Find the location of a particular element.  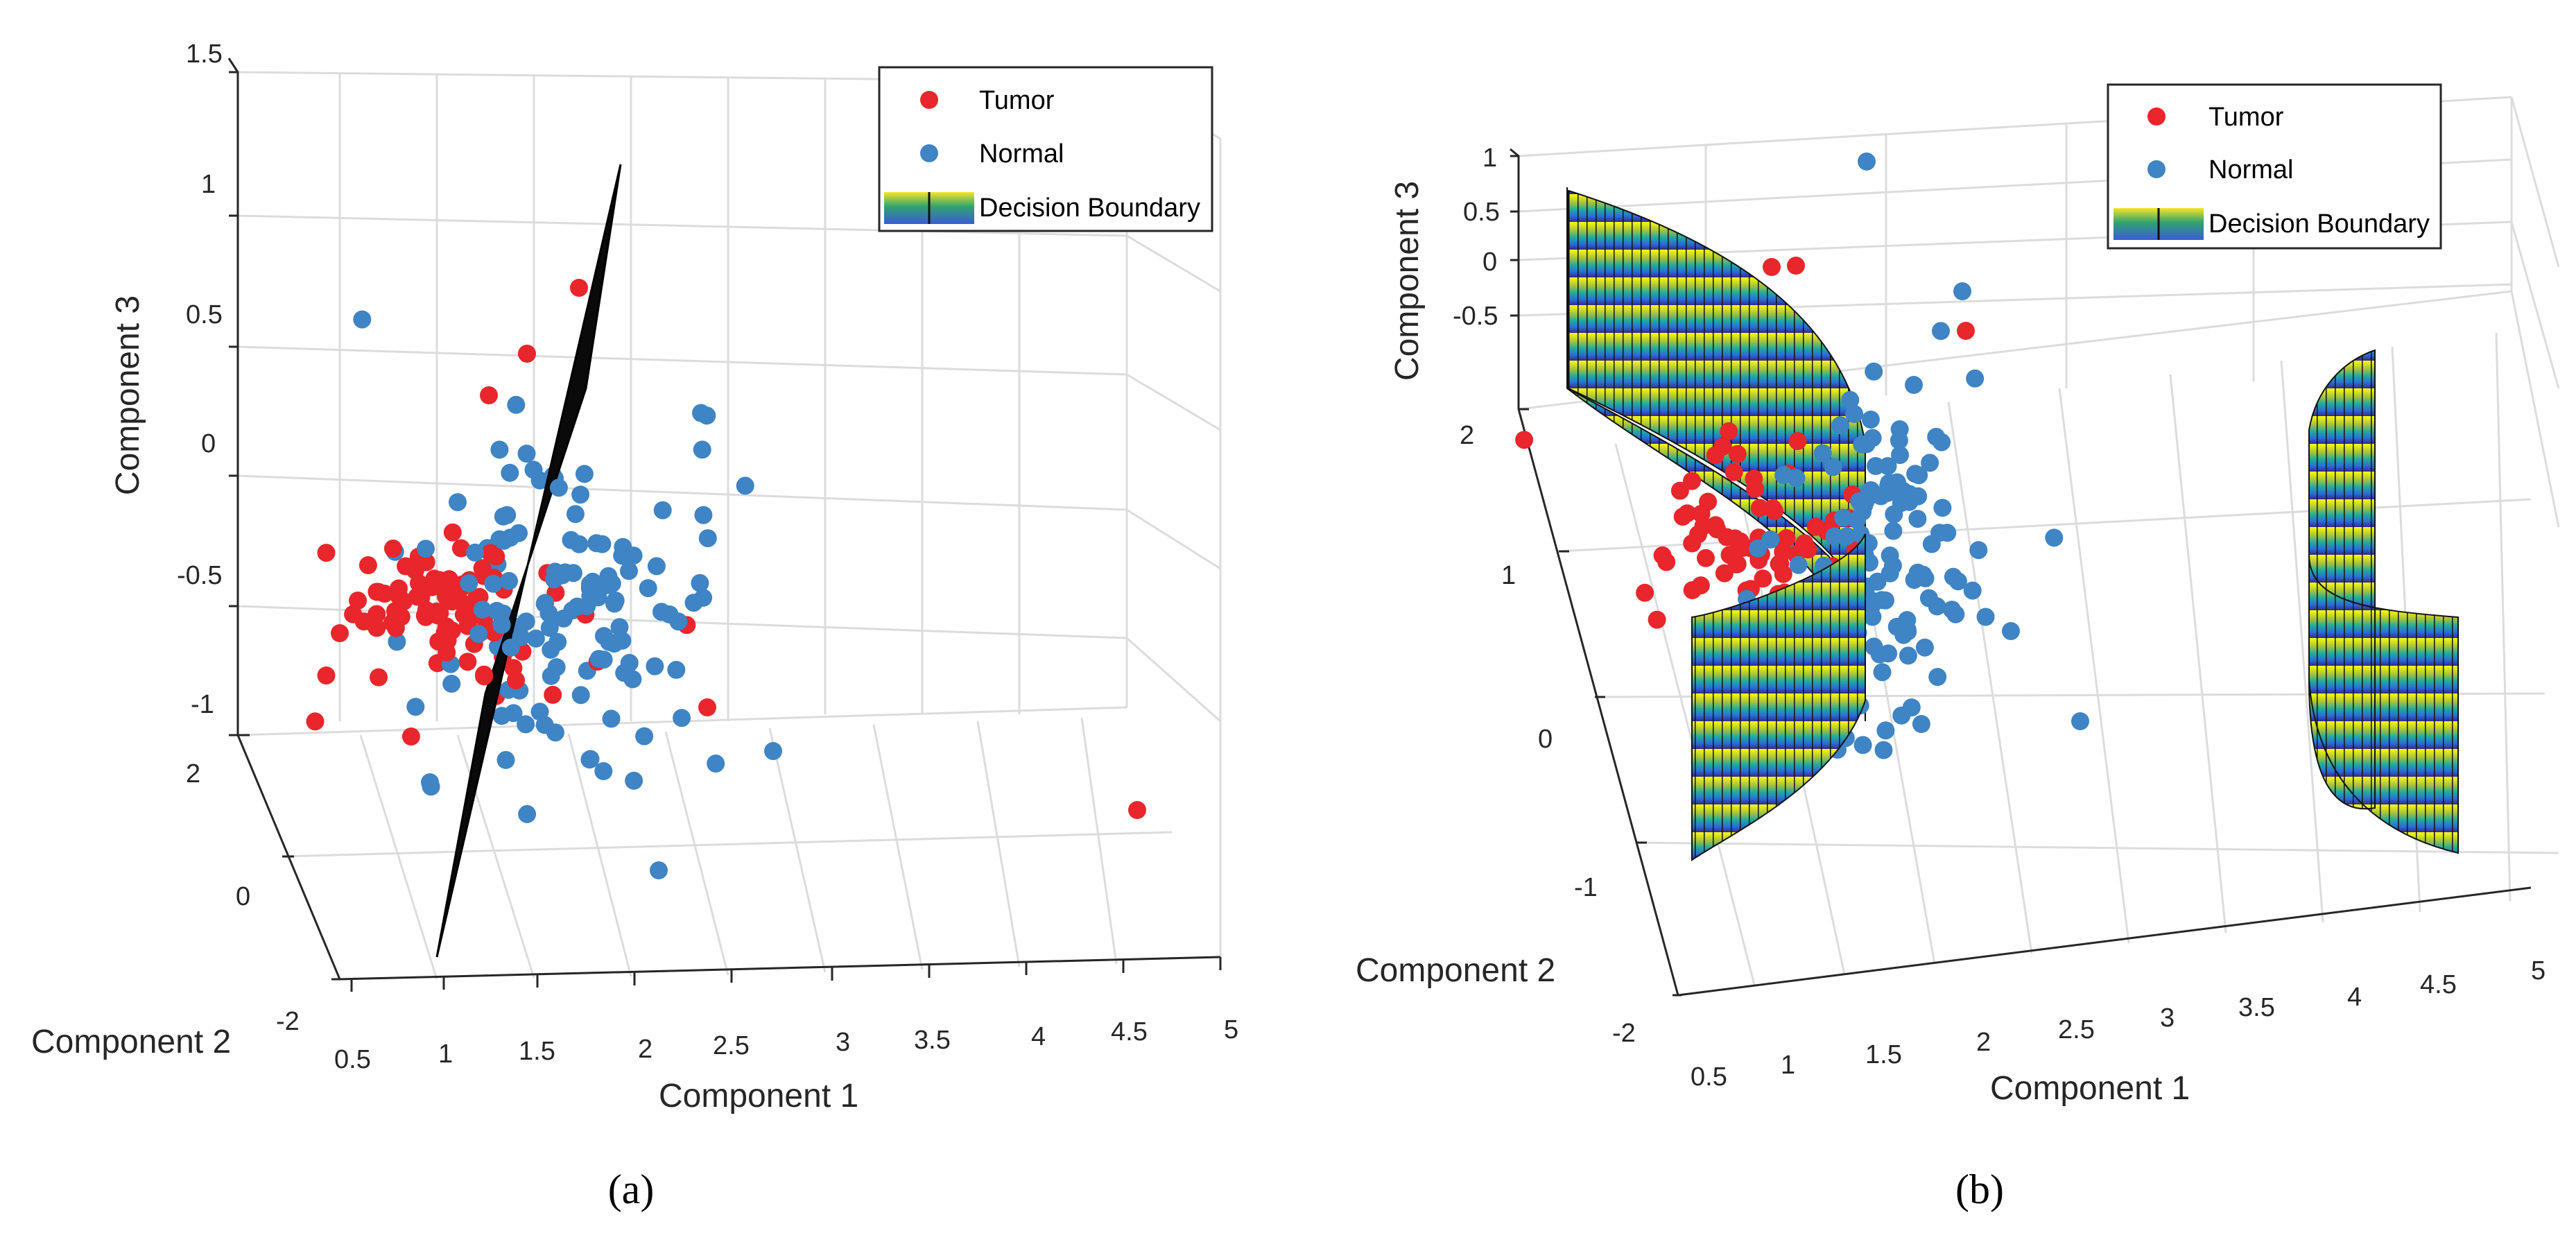

z-axis-label: Component 3 is located at coordinates (128, 395).